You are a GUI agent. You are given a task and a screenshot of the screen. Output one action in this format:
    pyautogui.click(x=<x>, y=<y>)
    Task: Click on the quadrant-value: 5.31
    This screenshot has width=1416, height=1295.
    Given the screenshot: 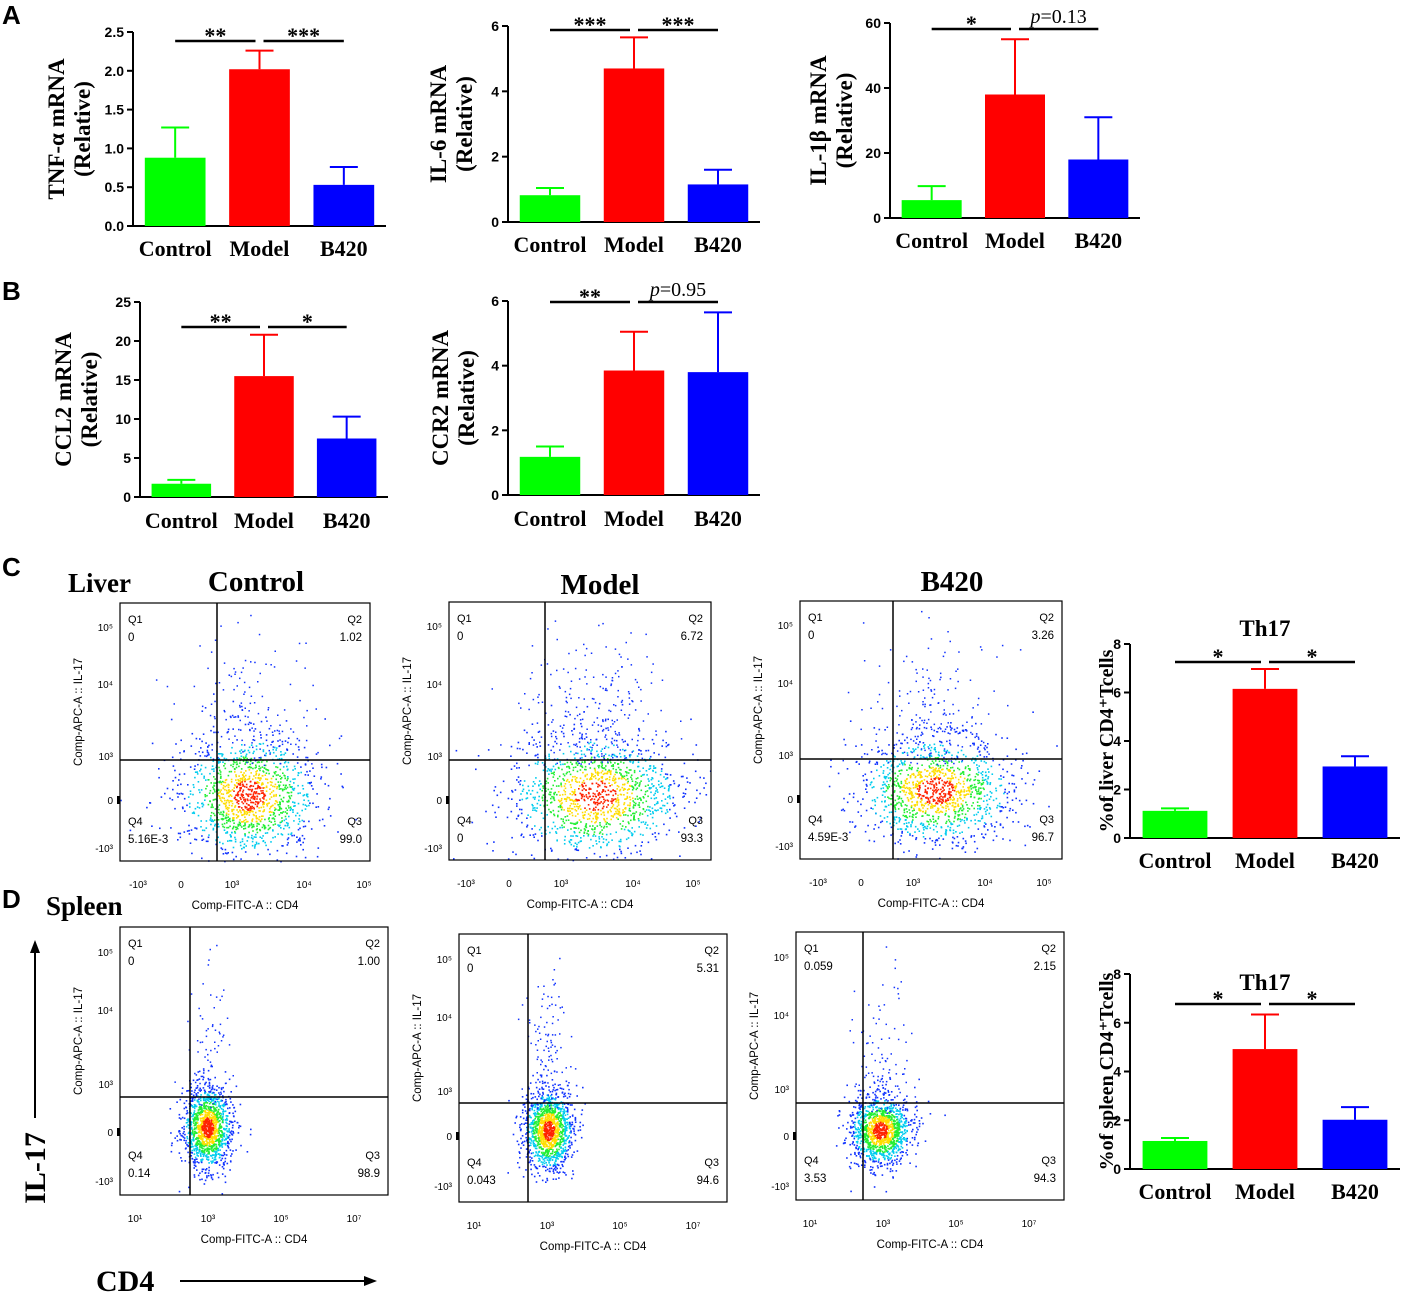 What is the action you would take?
    pyautogui.click(x=708, y=969)
    